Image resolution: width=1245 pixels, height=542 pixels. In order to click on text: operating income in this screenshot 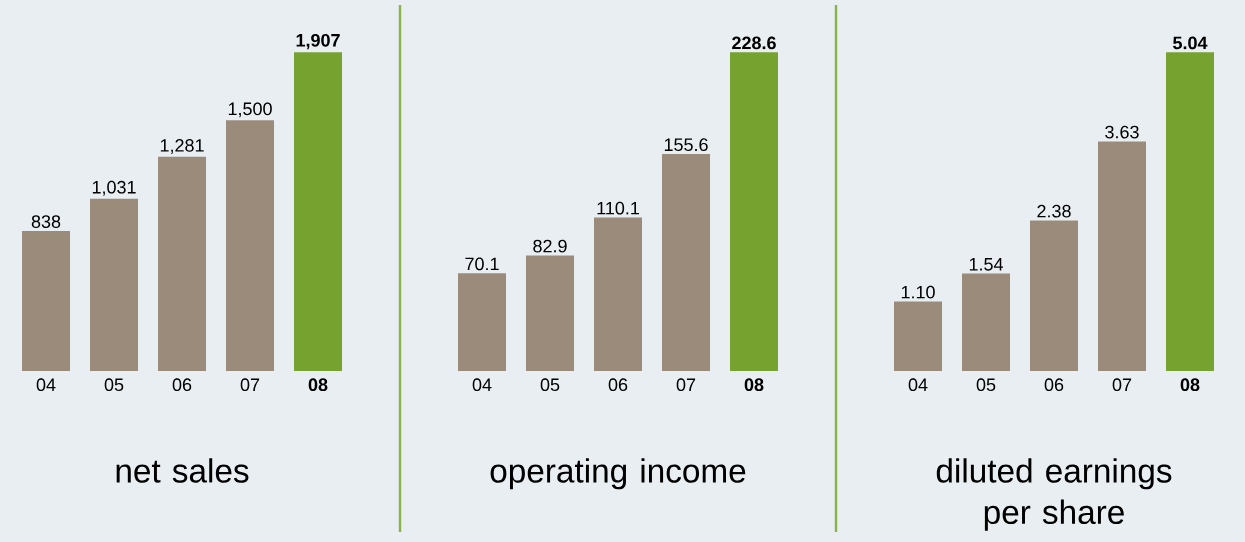, I will do `click(618, 474)`.